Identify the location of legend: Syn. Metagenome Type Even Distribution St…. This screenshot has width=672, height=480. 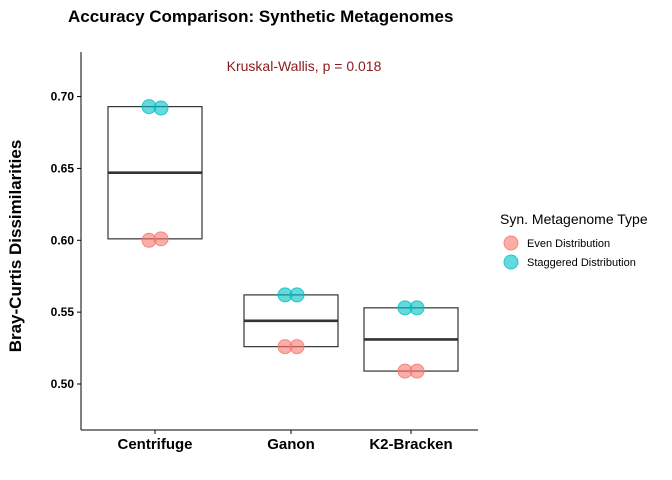
(574, 240).